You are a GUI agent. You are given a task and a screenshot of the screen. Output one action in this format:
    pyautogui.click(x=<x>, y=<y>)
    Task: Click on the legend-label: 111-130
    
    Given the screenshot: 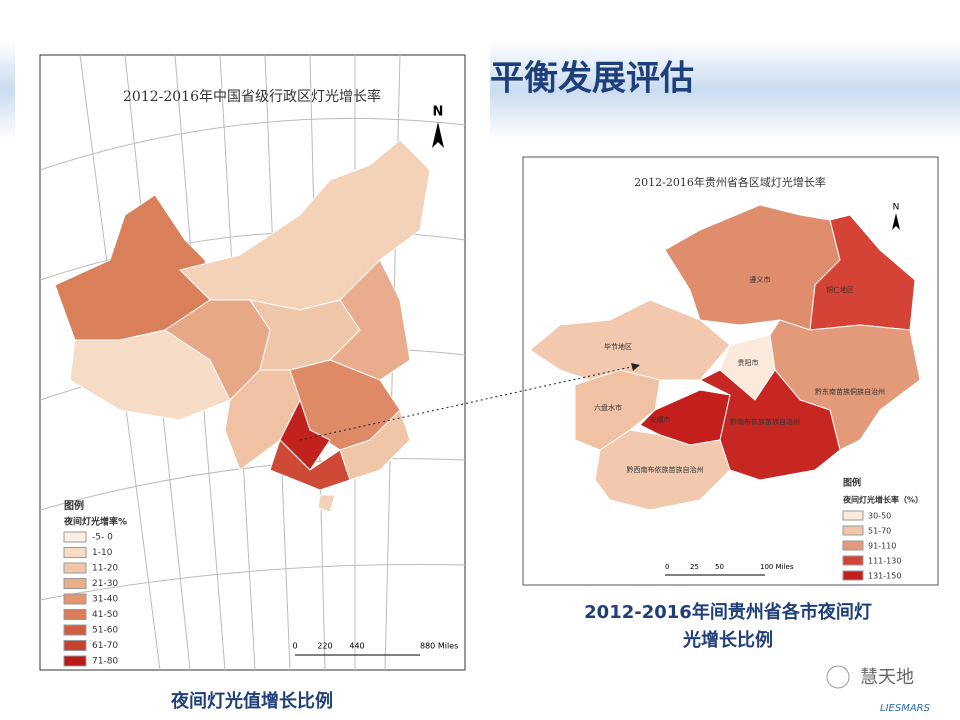 What is the action you would take?
    pyautogui.click(x=884, y=561)
    